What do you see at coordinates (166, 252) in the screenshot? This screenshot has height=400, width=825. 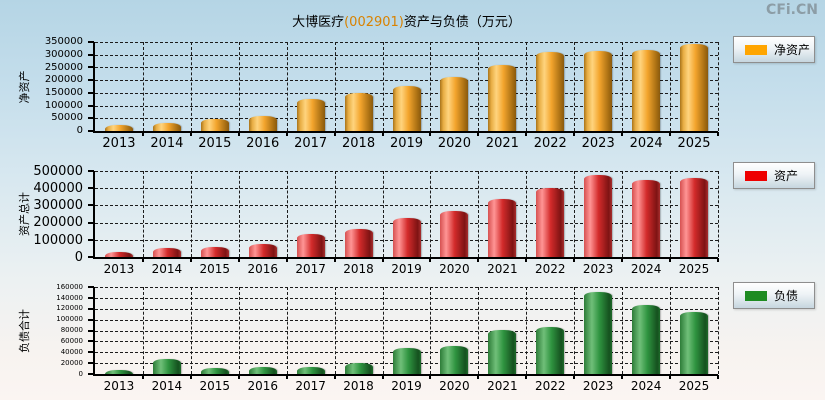 I see `bar-total-assets-2014` at bounding box center [166, 252].